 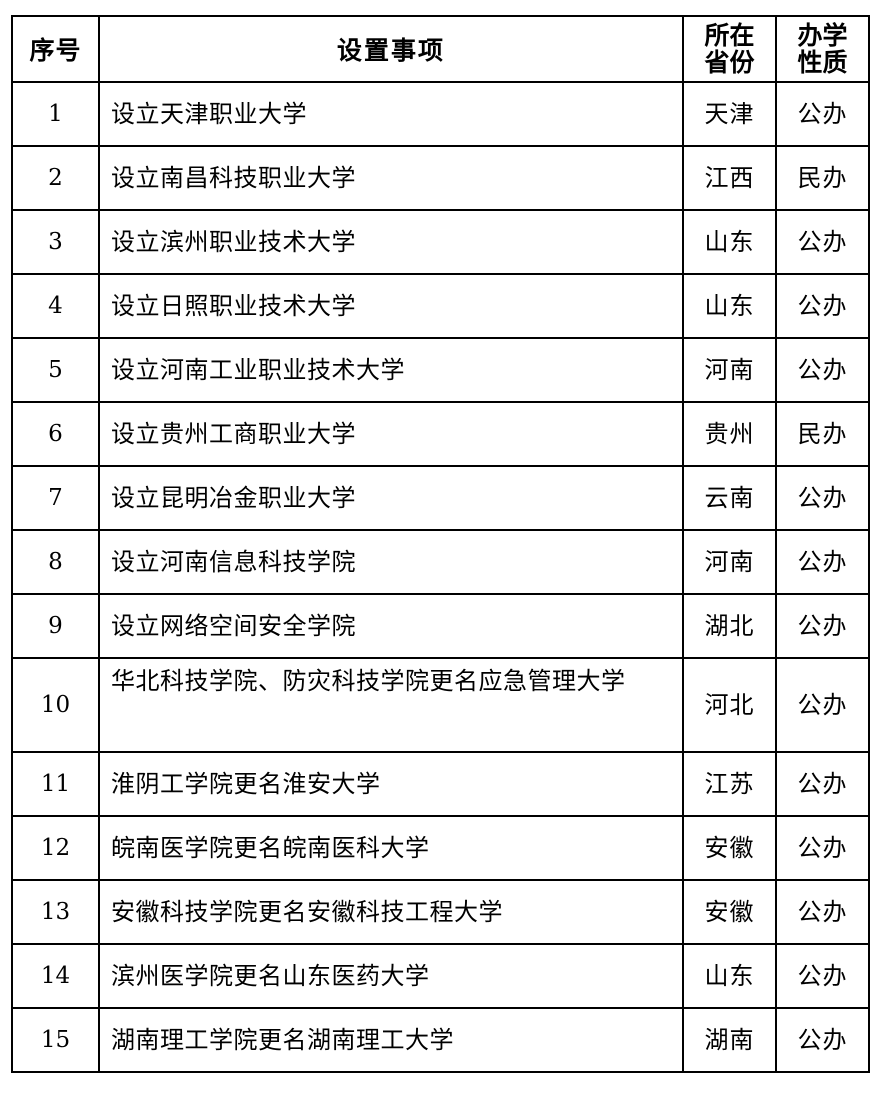 I want to click on cell-item: 淮阴工学院更名淮安大学, so click(x=391, y=784).